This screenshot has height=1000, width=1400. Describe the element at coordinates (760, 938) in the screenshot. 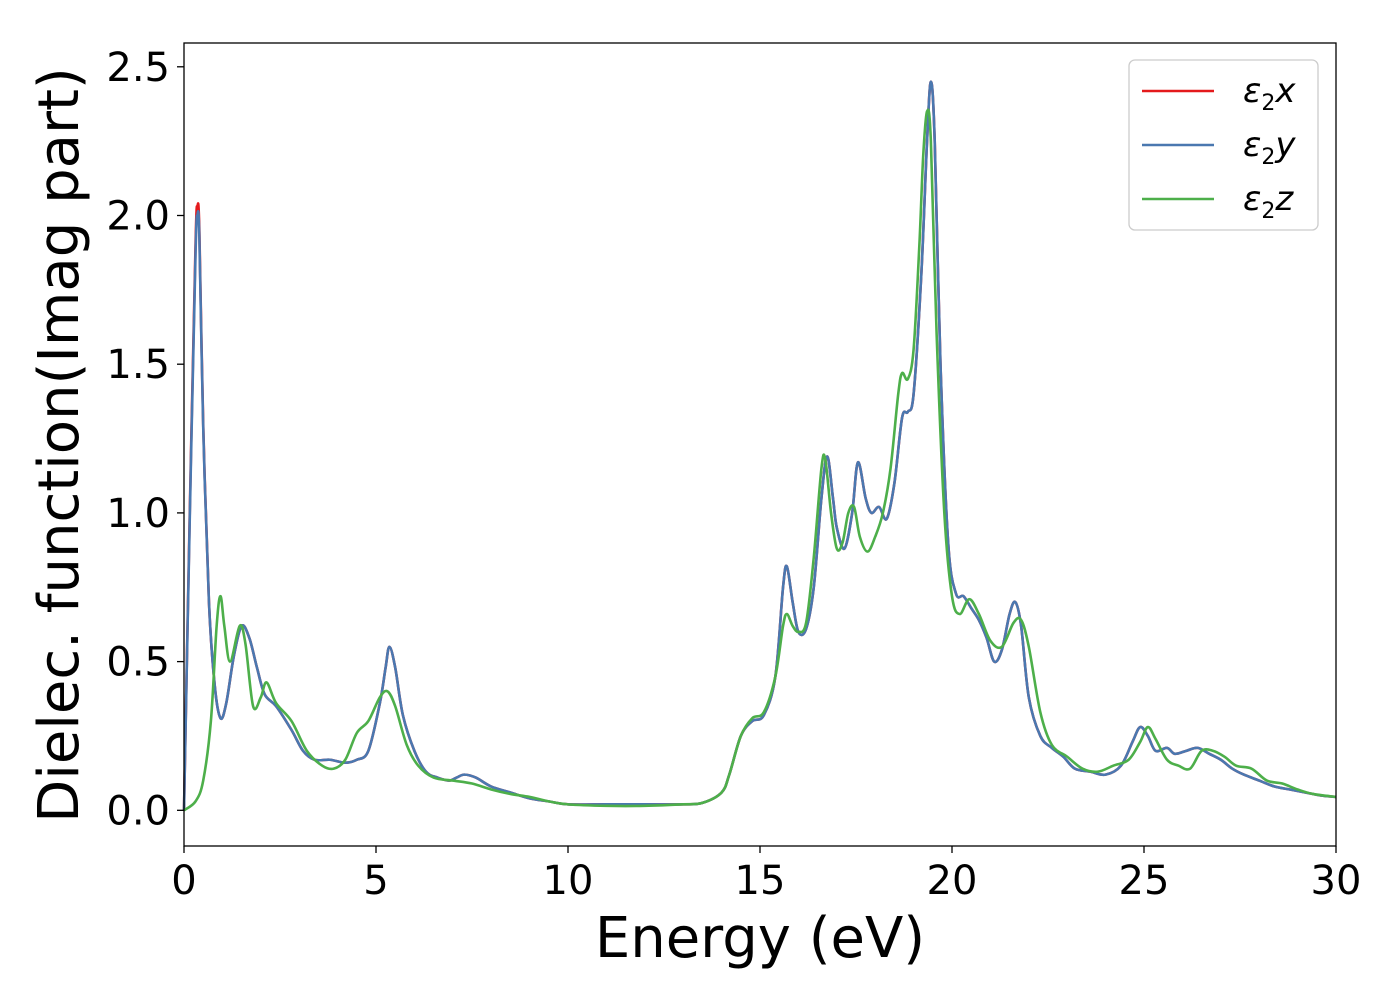

I see `x-axis-title: Energy (eV)` at that location.